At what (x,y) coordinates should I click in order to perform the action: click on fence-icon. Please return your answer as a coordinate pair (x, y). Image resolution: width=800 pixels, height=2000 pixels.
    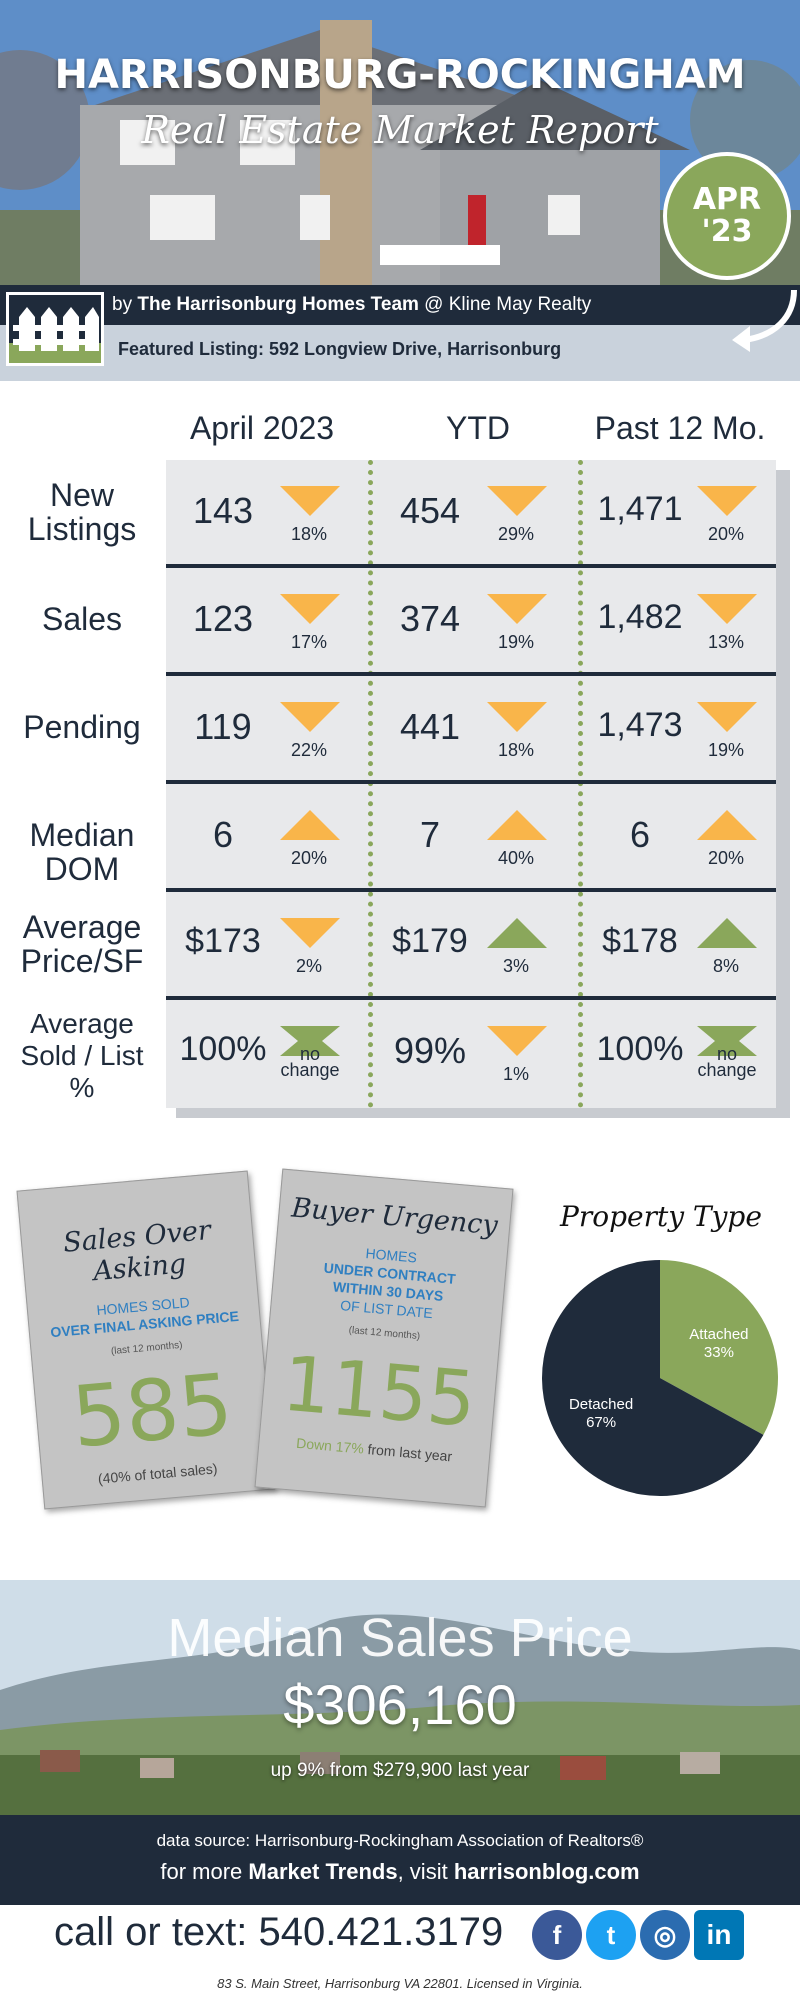
    Looking at the image, I should click on (55, 329).